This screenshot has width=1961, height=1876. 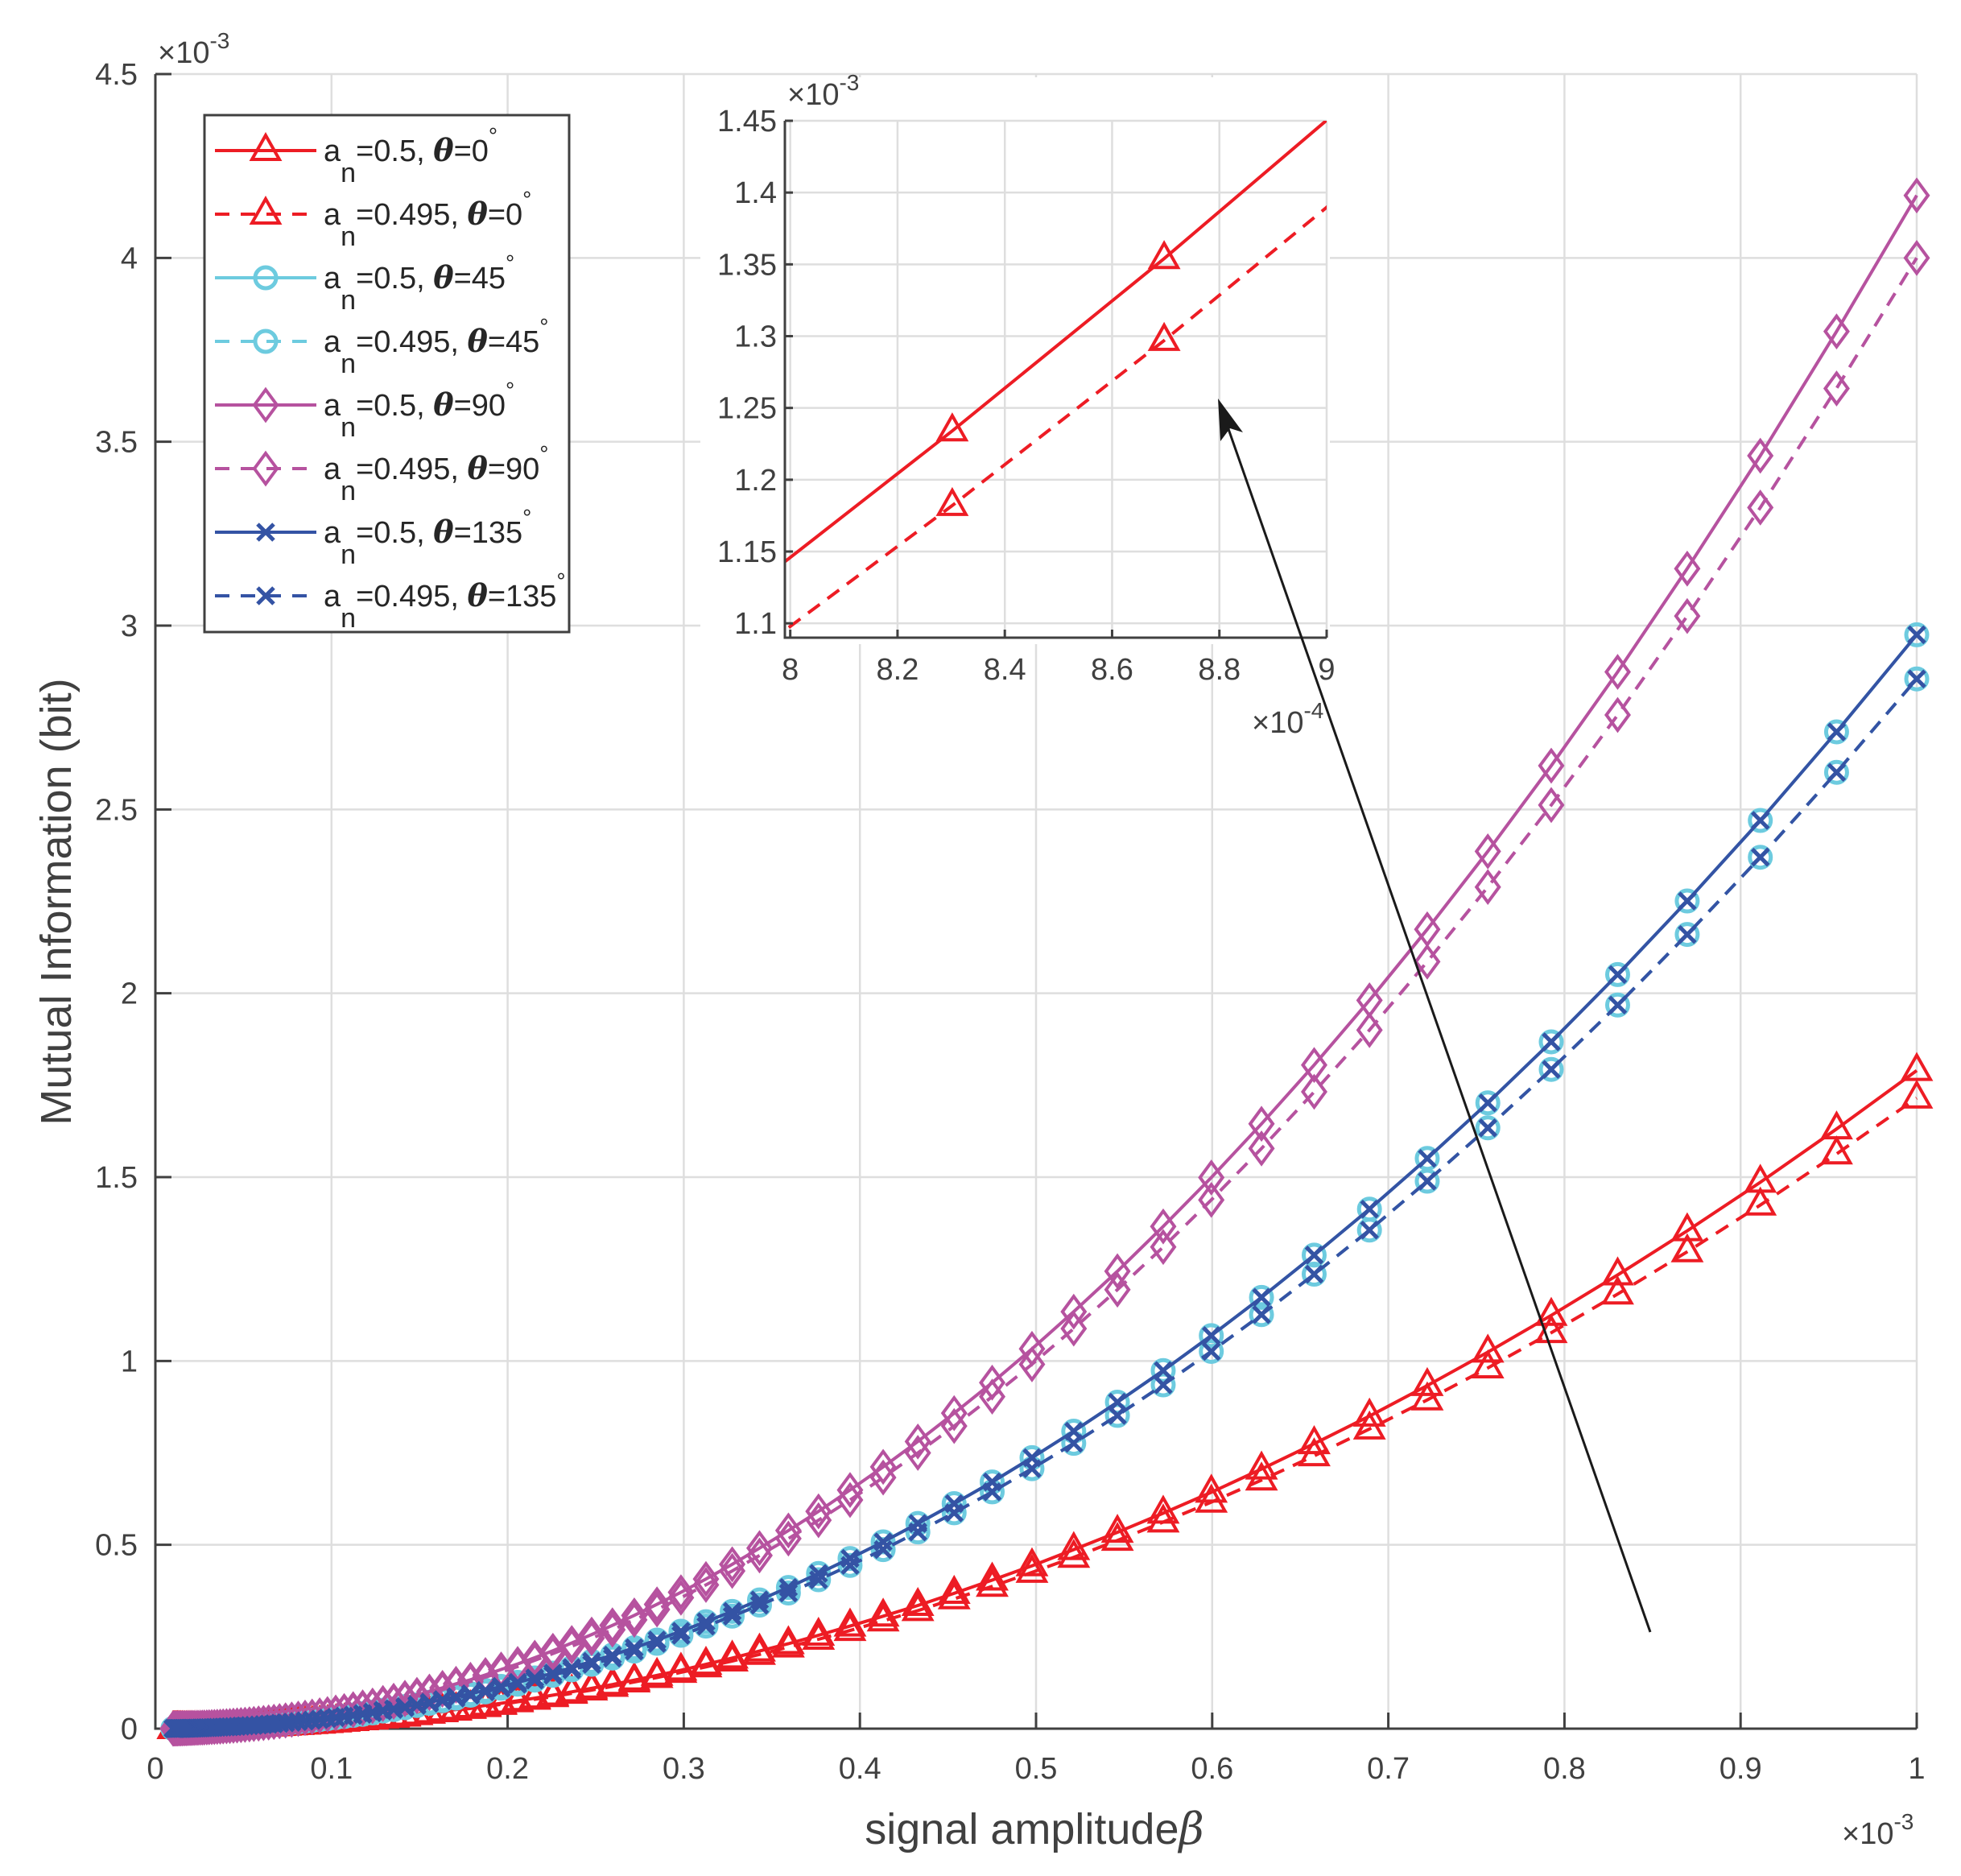 What do you see at coordinates (1034, 1829) in the screenshot?
I see `x-axis-label: signal amplitudeβ` at bounding box center [1034, 1829].